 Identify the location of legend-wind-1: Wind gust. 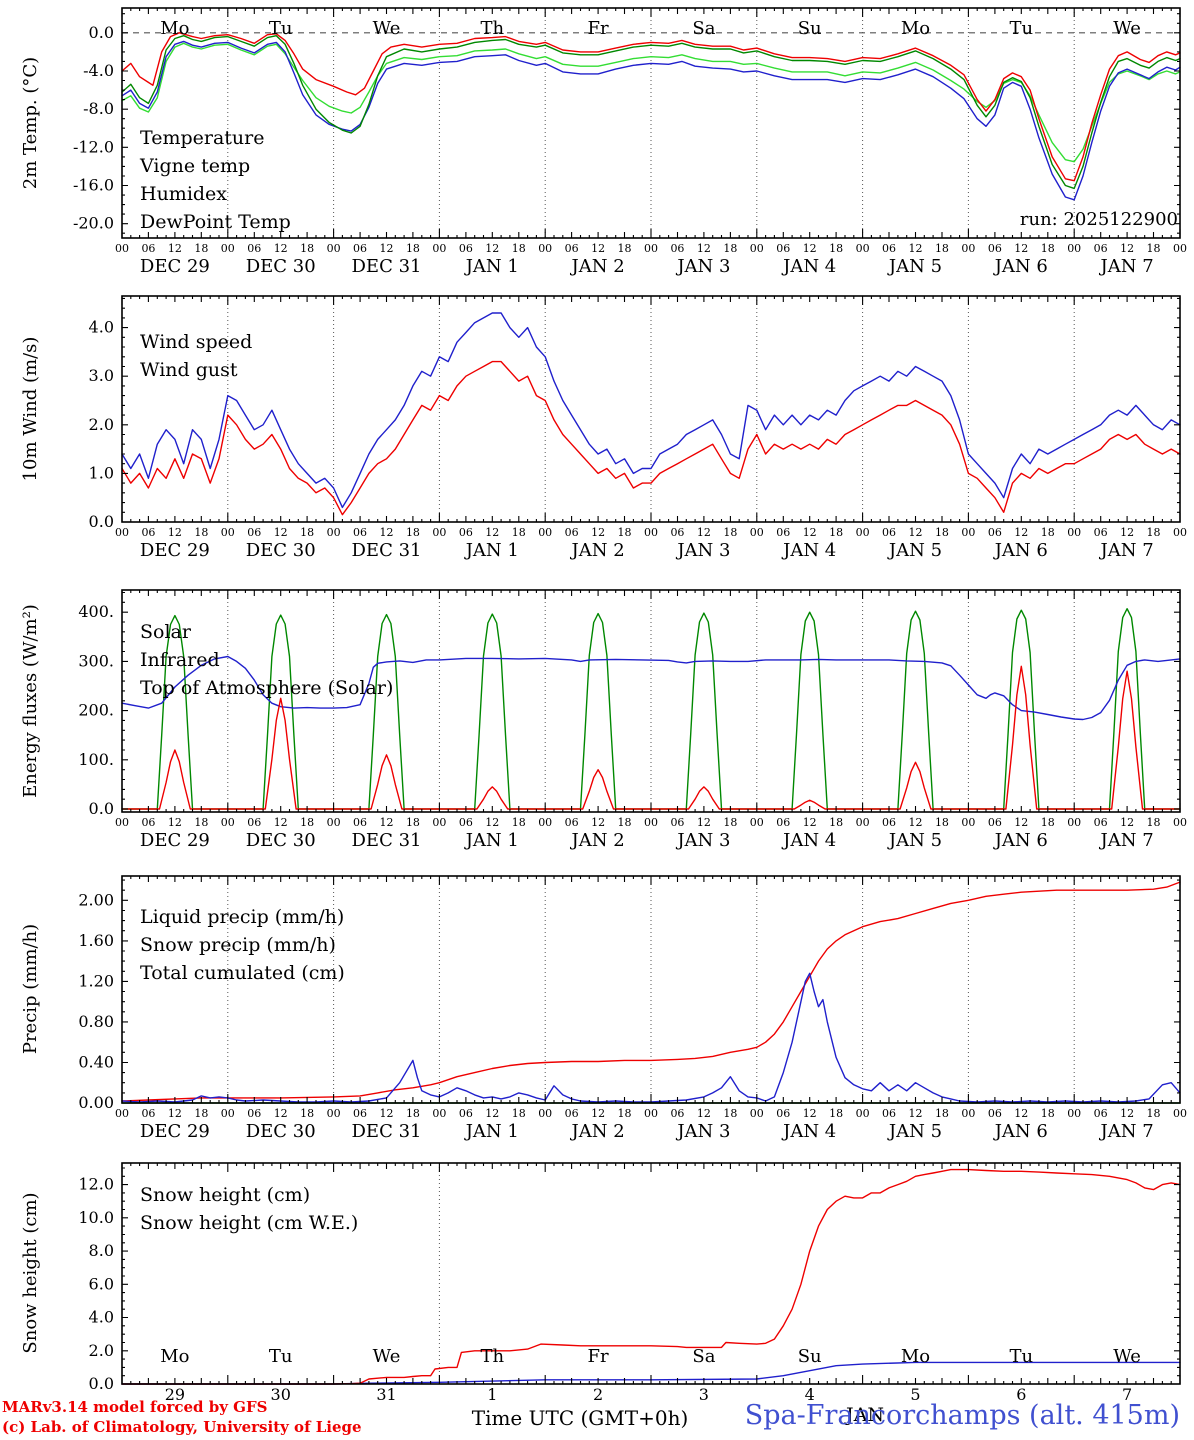
(189, 370).